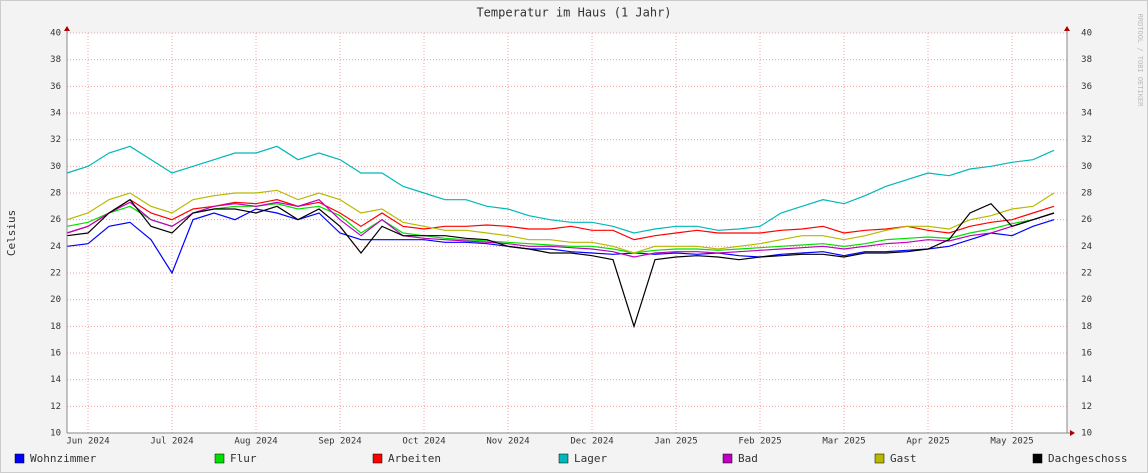 The width and height of the screenshot is (1148, 473). Describe the element at coordinates (1140, 61) in the screenshot. I see `watermark: RRDTOOL / TOBI OETIKER` at that location.